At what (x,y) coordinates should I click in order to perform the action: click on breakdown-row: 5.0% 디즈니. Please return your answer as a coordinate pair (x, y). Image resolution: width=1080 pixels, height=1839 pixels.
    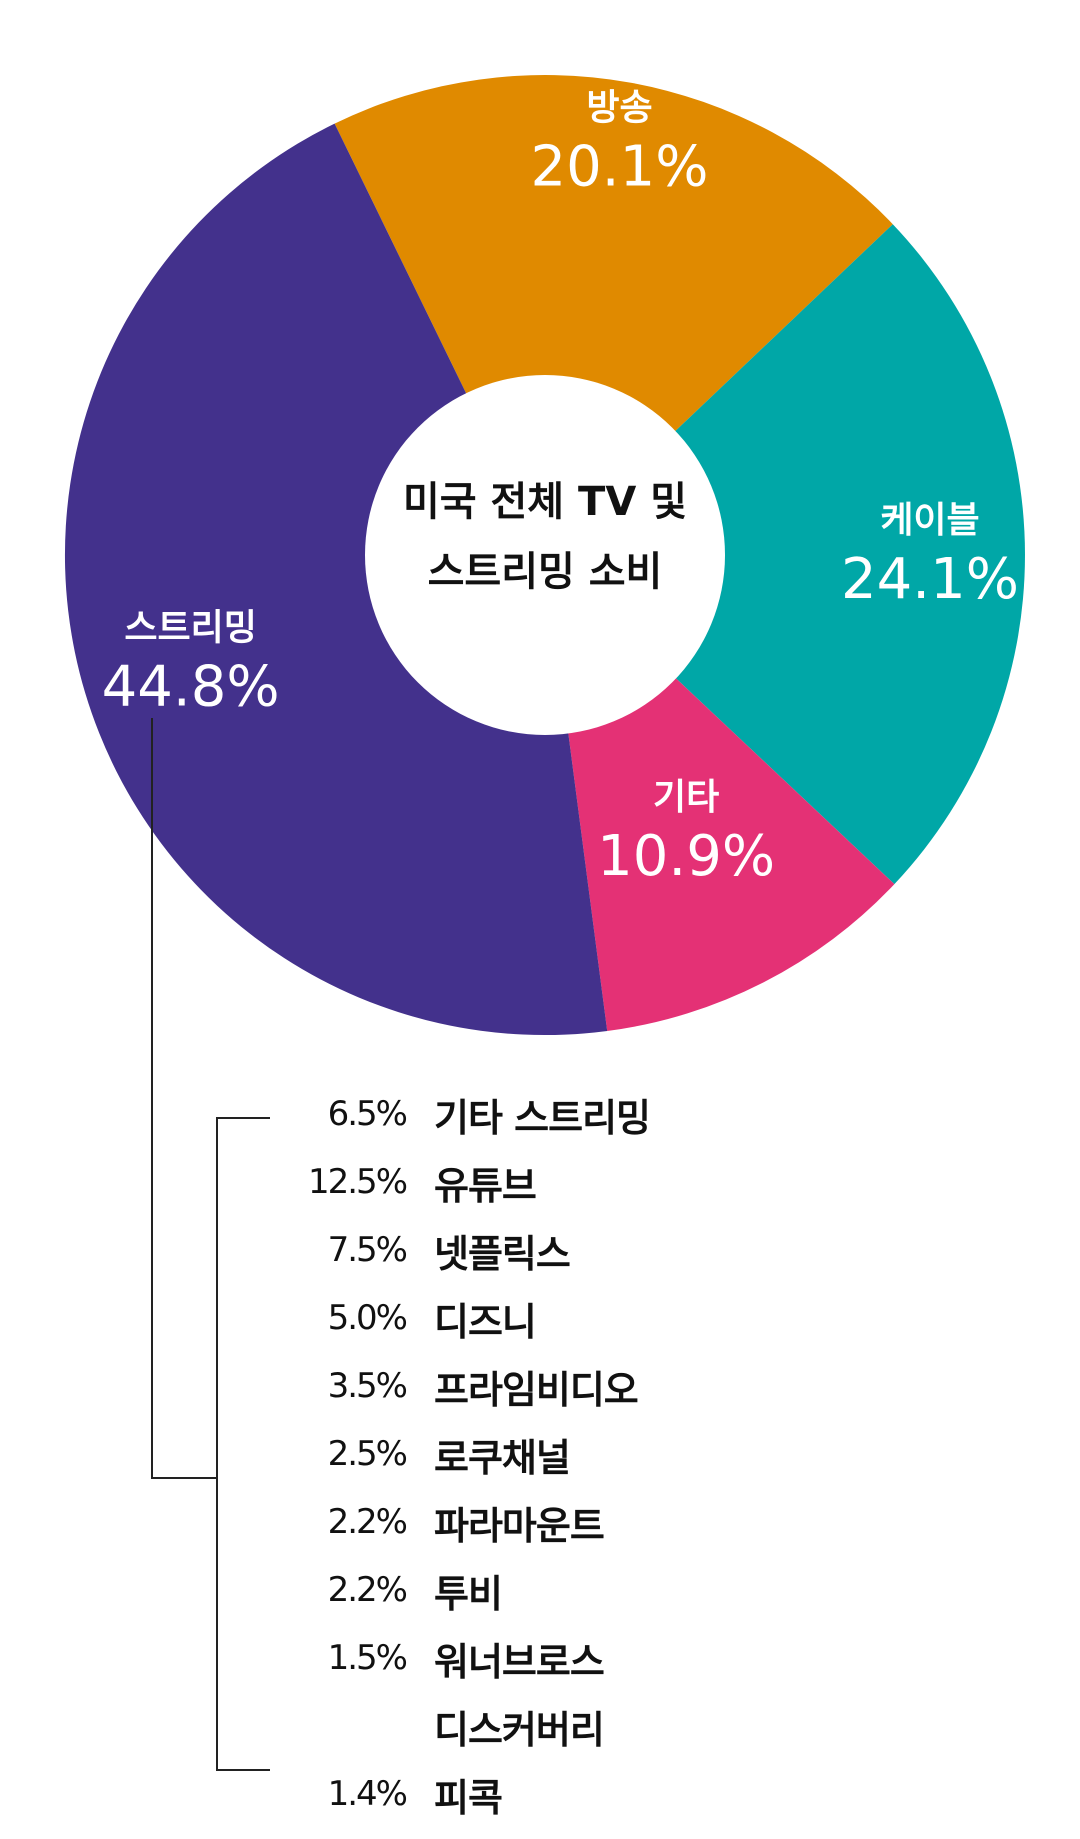
    Looking at the image, I should click on (620, 1318).